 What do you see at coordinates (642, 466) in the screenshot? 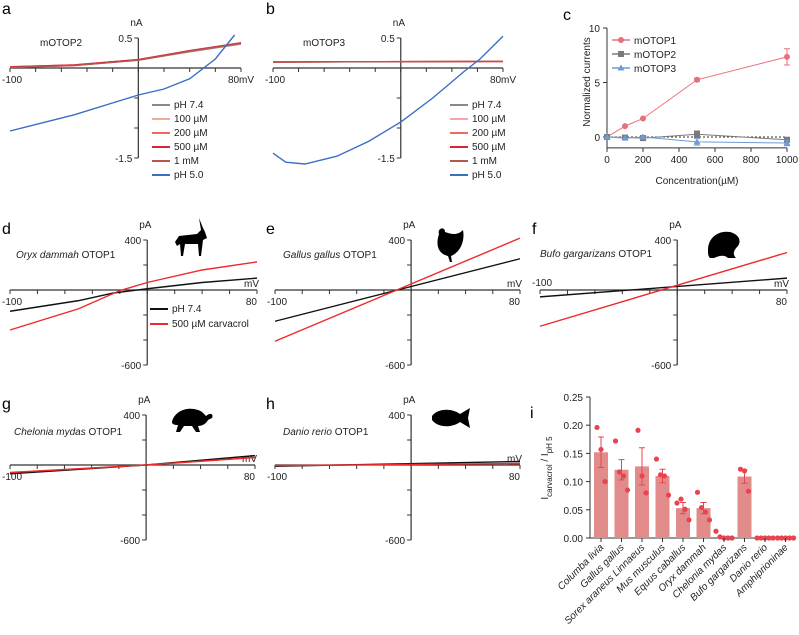
I see `error-bar` at bounding box center [642, 466].